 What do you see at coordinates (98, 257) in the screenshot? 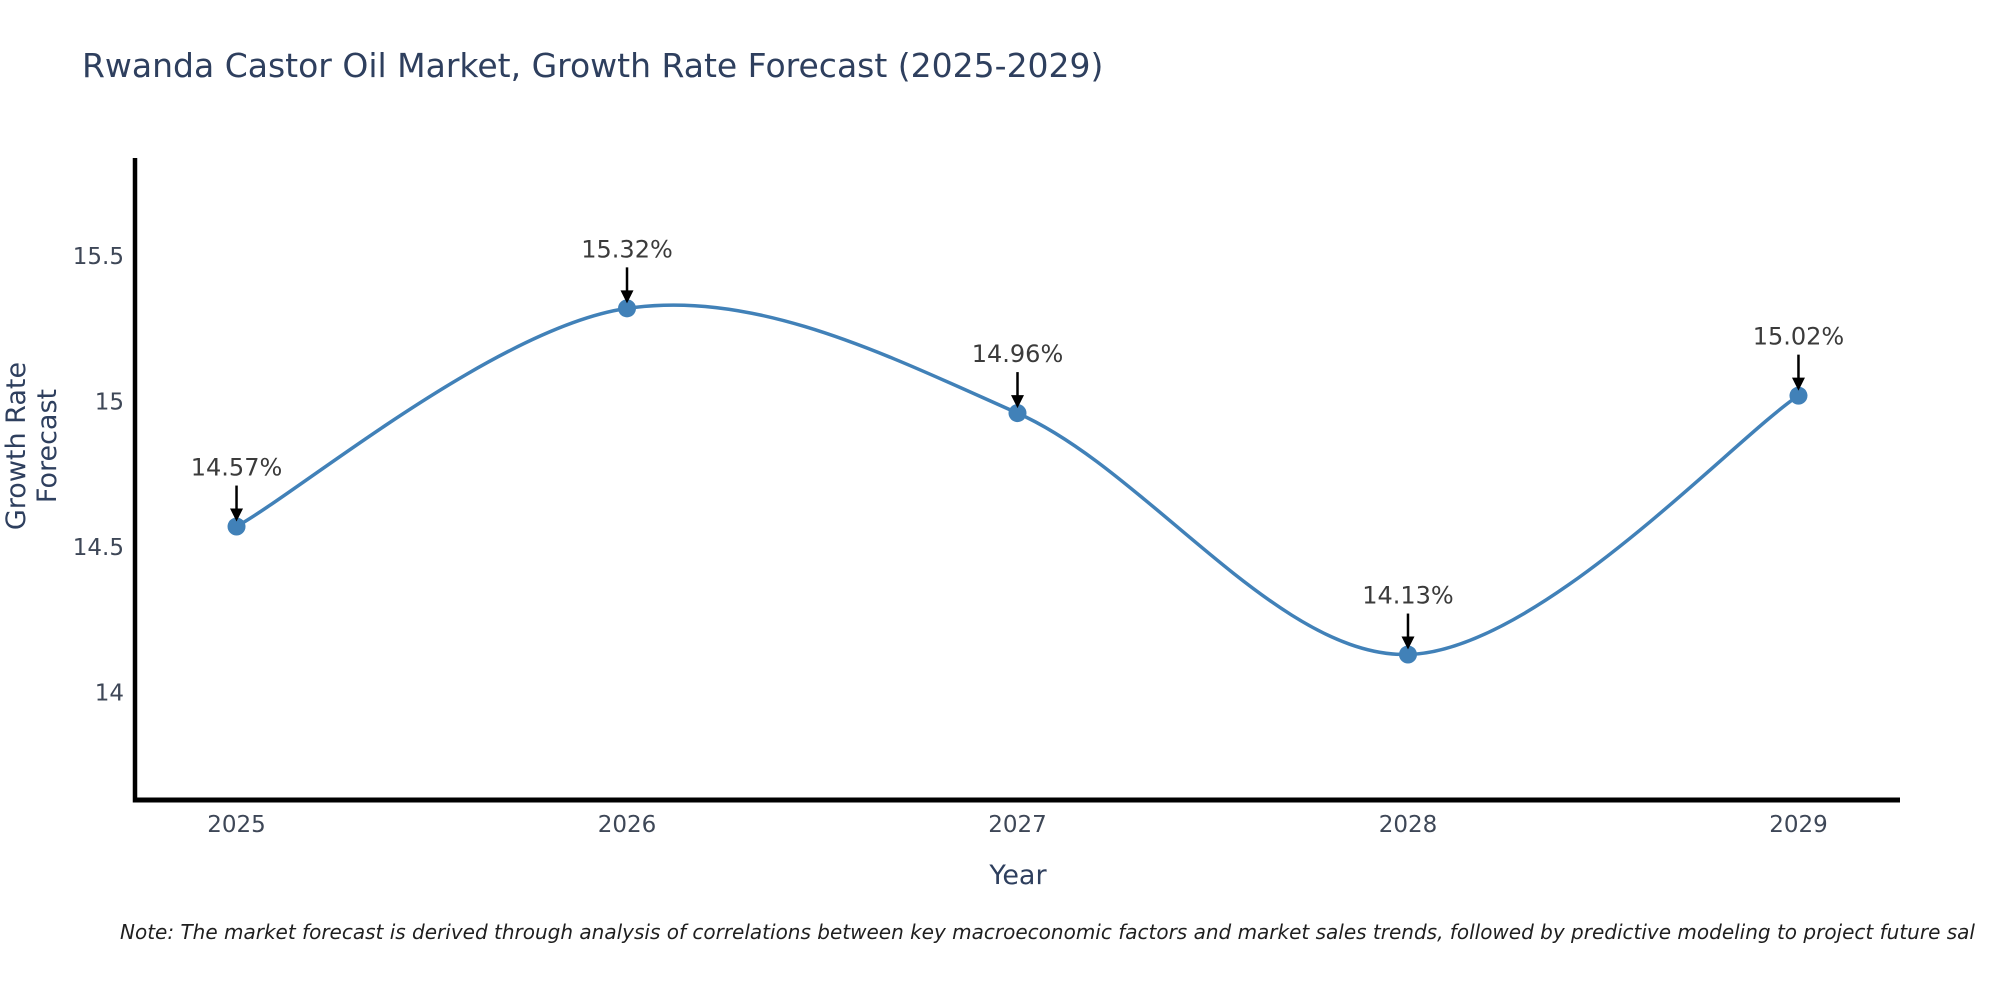
I see `y-tick-label: 15.5` at bounding box center [98, 257].